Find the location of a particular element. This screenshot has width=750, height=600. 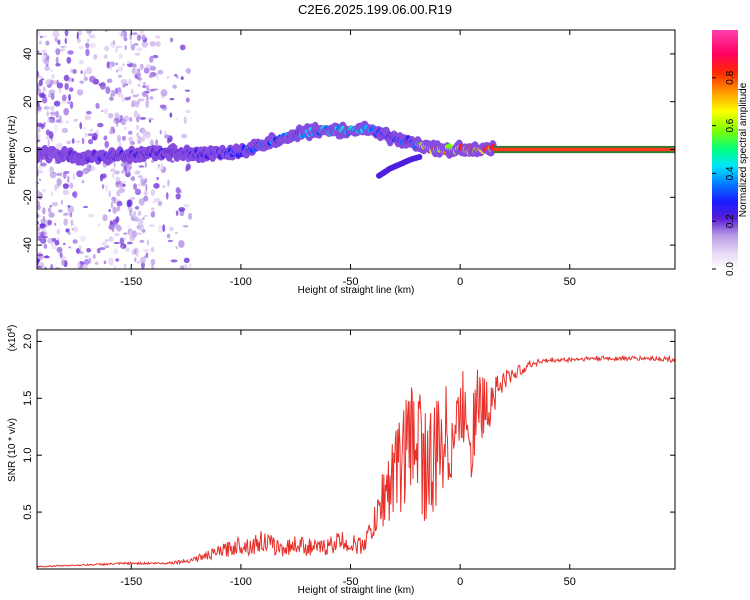

colorbar-ticks: 0.0 0.2 0.4 0.6 0.8 is located at coordinates (724, 173).